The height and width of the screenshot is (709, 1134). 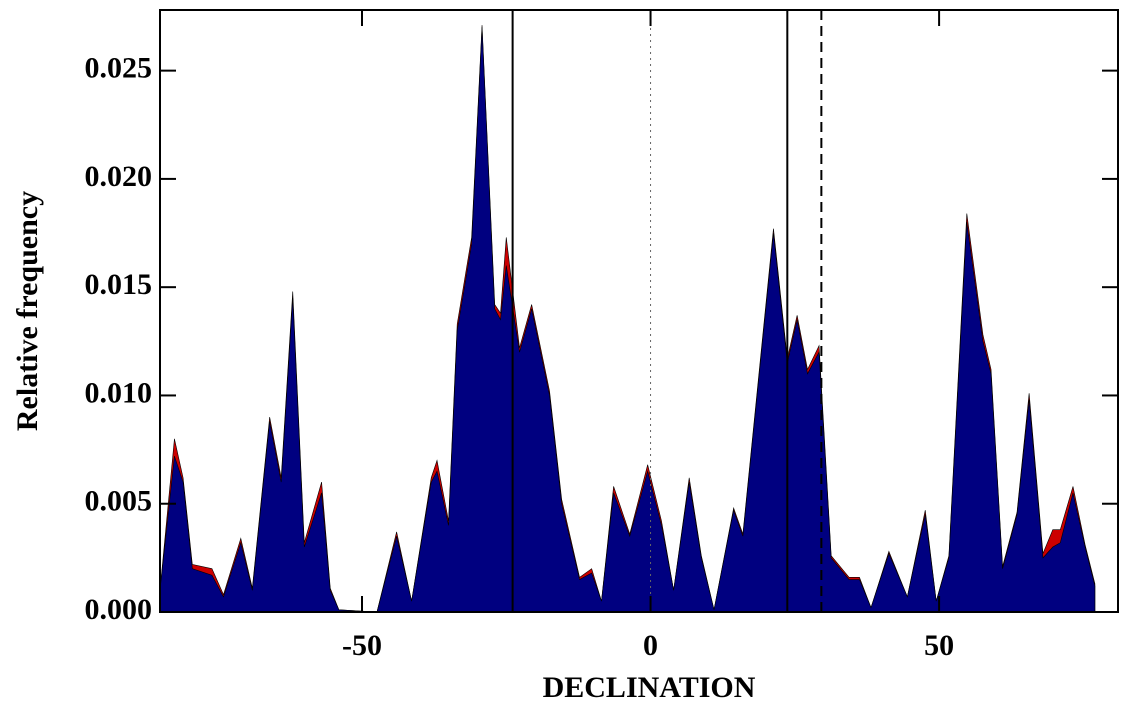 What do you see at coordinates (650, 645) in the screenshot?
I see `x-tick-label: 0` at bounding box center [650, 645].